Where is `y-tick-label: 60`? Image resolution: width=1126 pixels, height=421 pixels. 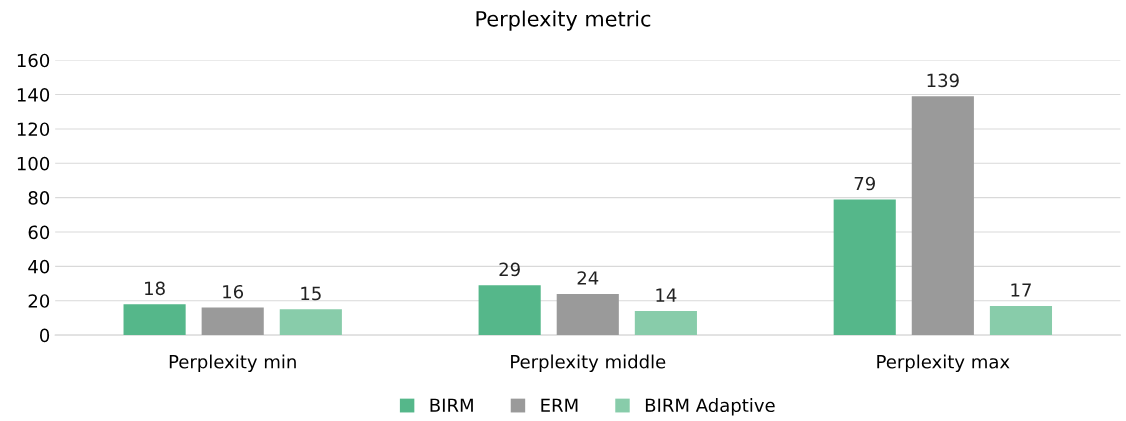
y-tick-label: 60 is located at coordinates (39, 232).